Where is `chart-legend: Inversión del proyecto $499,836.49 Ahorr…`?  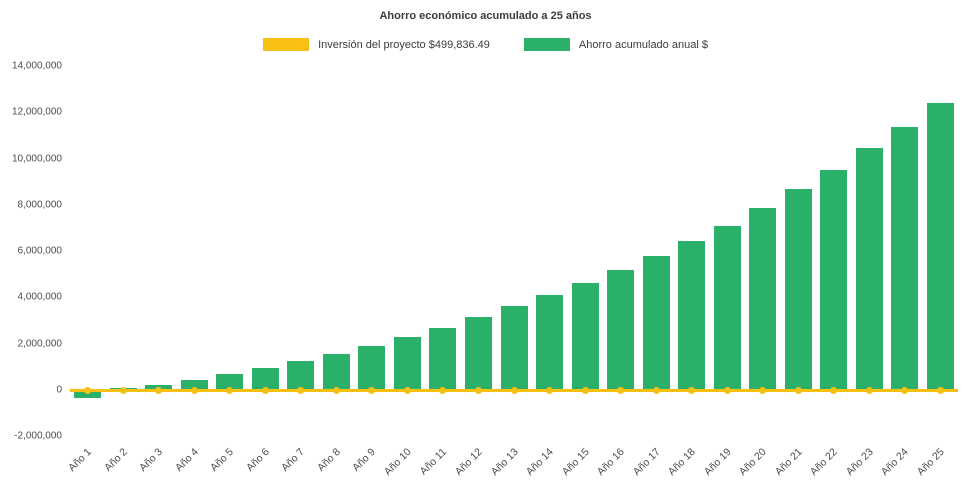
chart-legend: Inversión del proyecto $499,836.49 Ahorr… is located at coordinates (485, 44).